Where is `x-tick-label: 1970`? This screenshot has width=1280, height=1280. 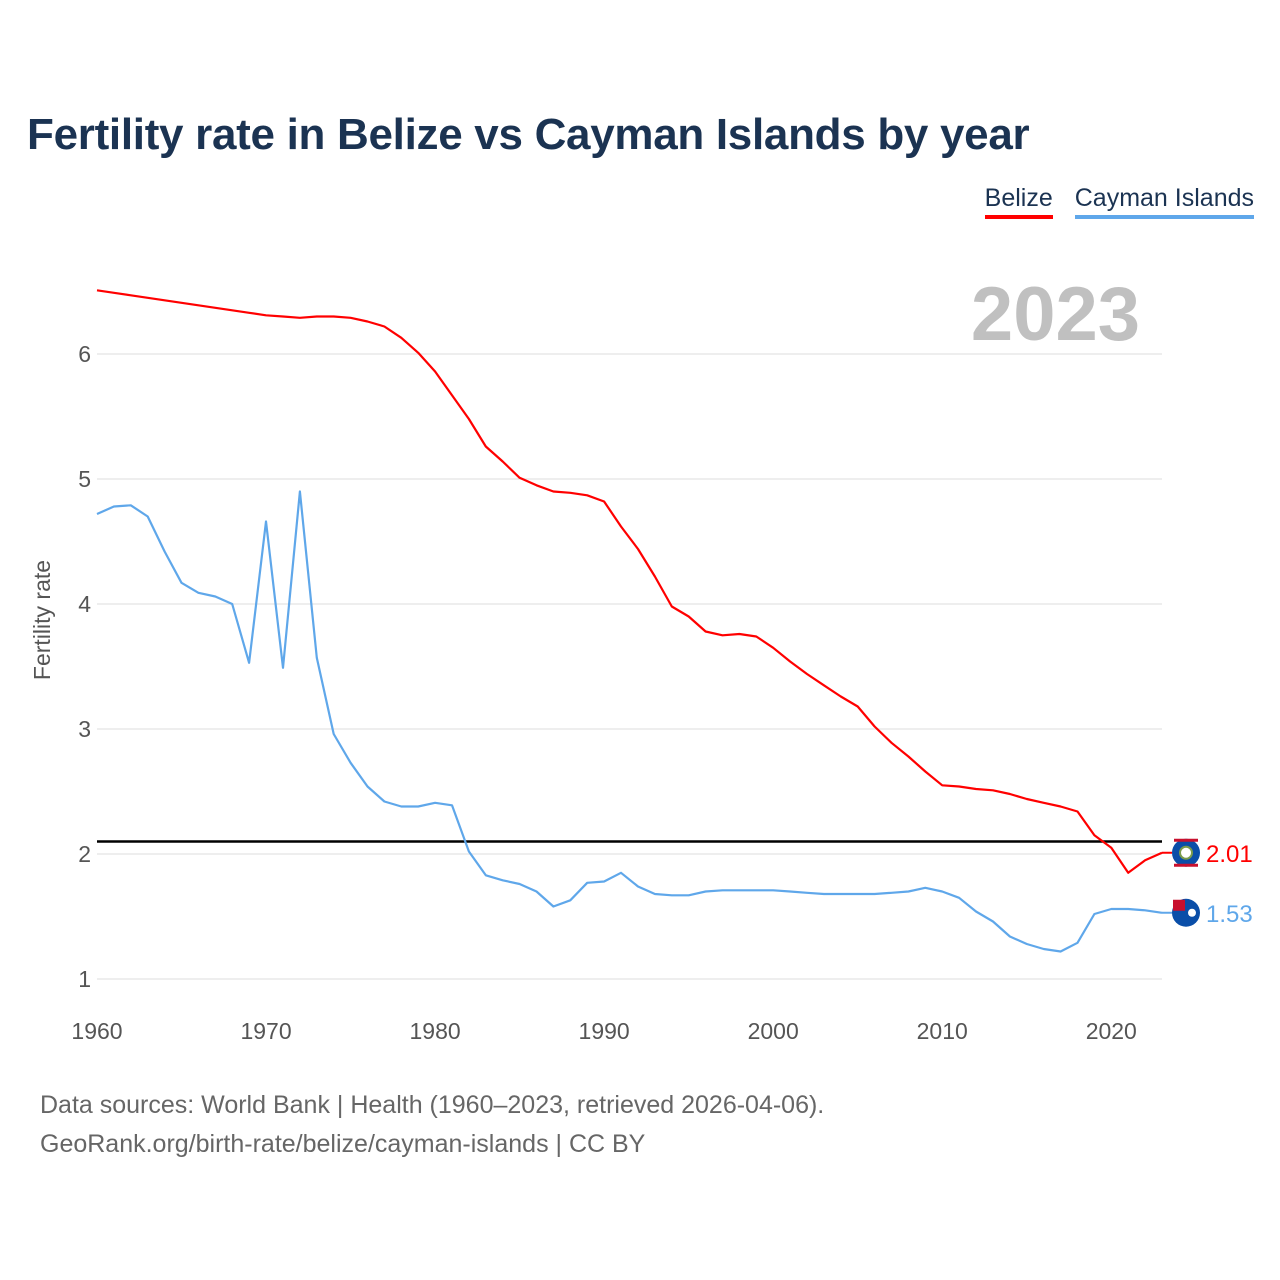 x-tick-label: 1970 is located at coordinates (265, 1031).